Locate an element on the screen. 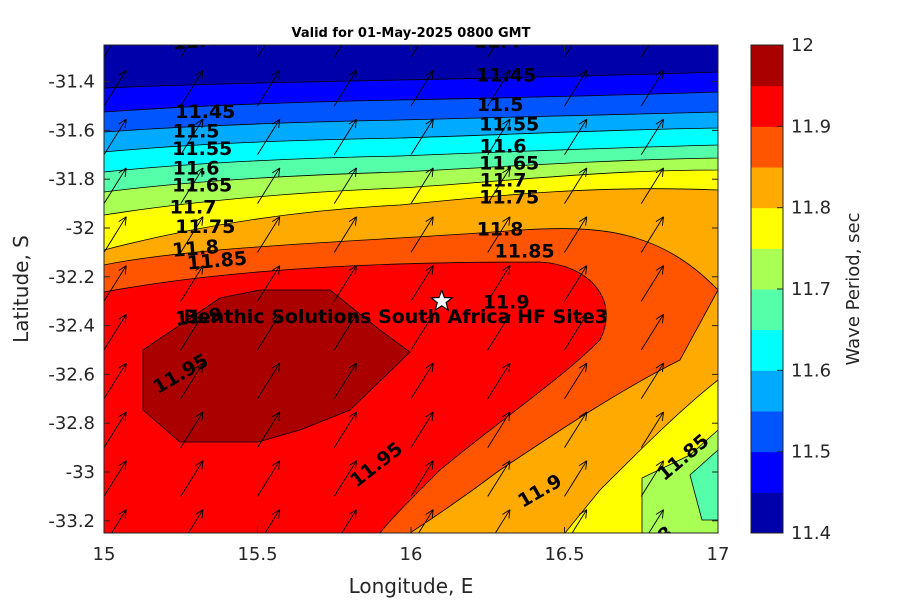  y-tick-label: -31.8 is located at coordinates (71, 179).